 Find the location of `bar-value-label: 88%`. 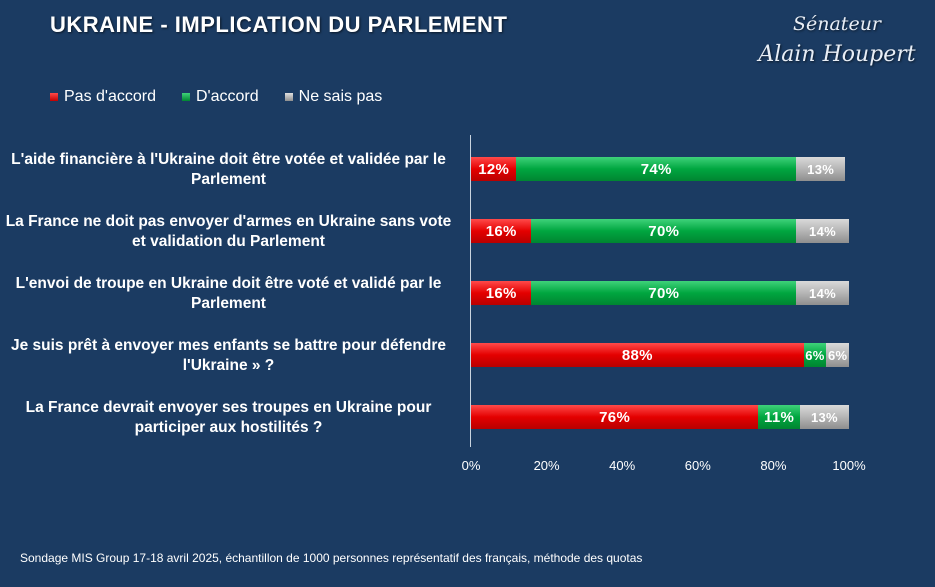

bar-value-label: 88% is located at coordinates (637, 355).